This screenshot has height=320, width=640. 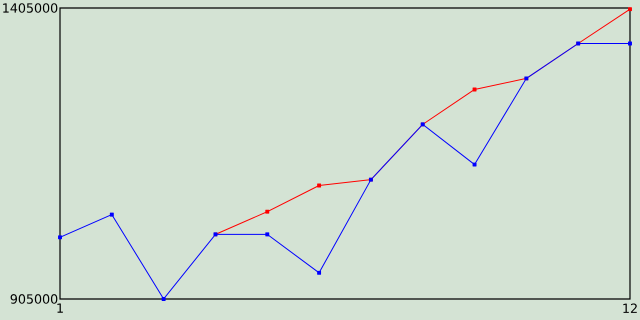 What do you see at coordinates (34, 299) in the screenshot?
I see `y-tick-label: 905000` at bounding box center [34, 299].